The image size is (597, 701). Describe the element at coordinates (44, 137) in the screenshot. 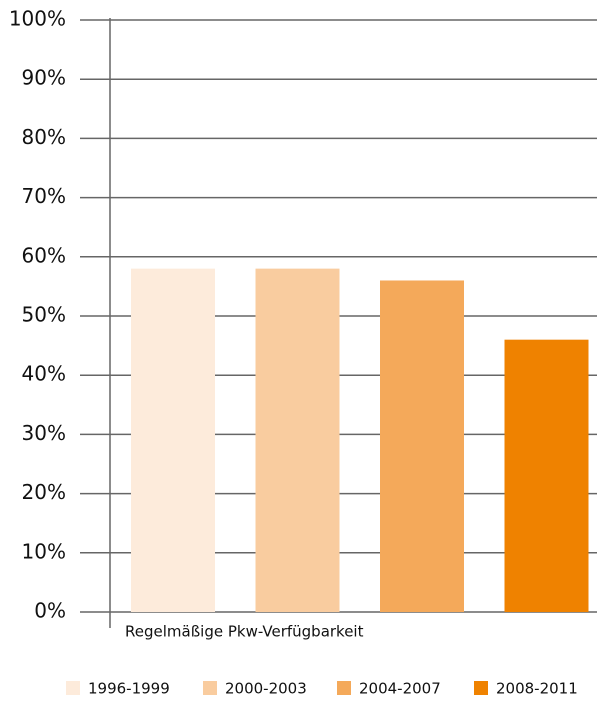

I see `y-tick-label: 80%` at that location.